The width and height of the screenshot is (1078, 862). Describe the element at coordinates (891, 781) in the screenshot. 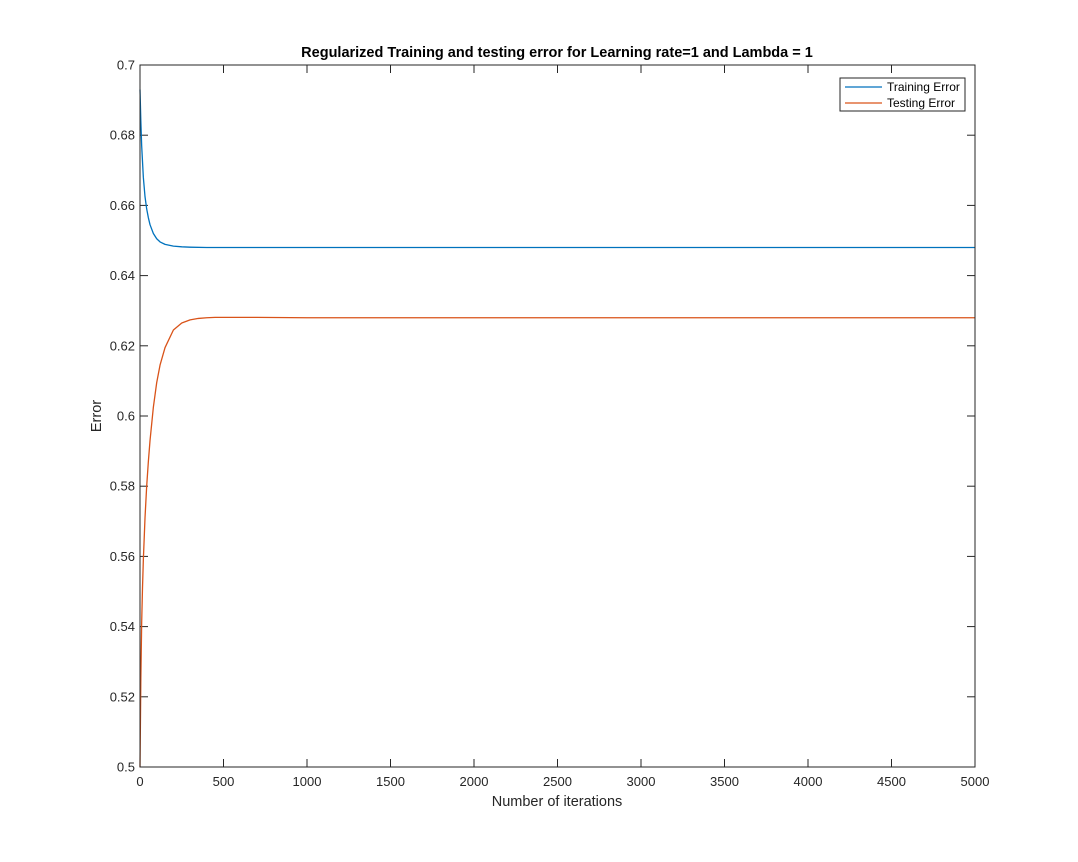

I see `x-tick-label: 4500` at that location.